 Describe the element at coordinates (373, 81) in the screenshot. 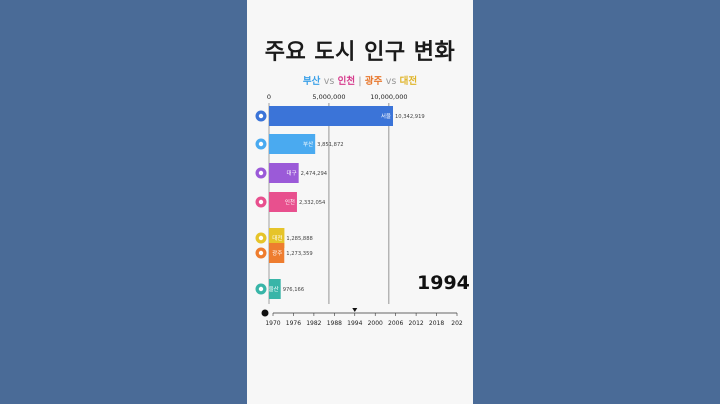

I see `subtitle-gwangju: 광주` at that location.